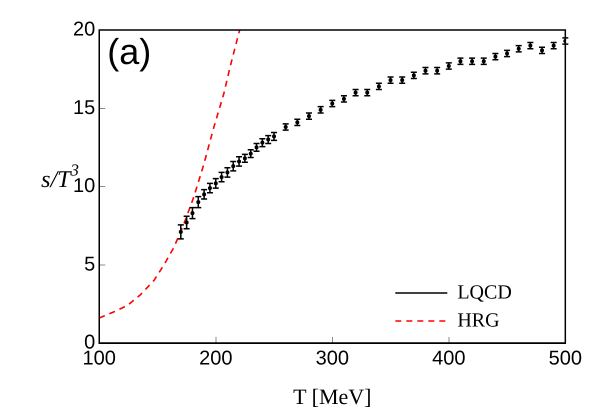 The image size is (600, 419). I want to click on legend-label: HRG, so click(478, 320).